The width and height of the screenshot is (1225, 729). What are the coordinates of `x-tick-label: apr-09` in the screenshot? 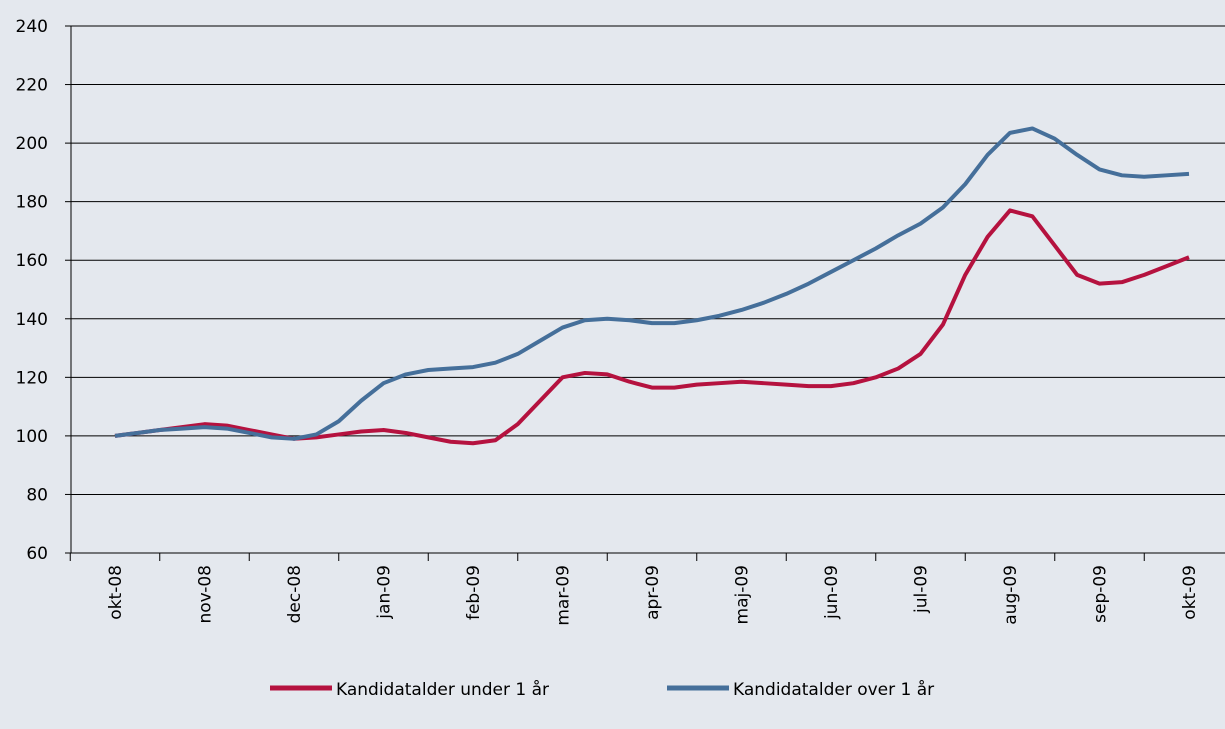 It's located at (653, 592).